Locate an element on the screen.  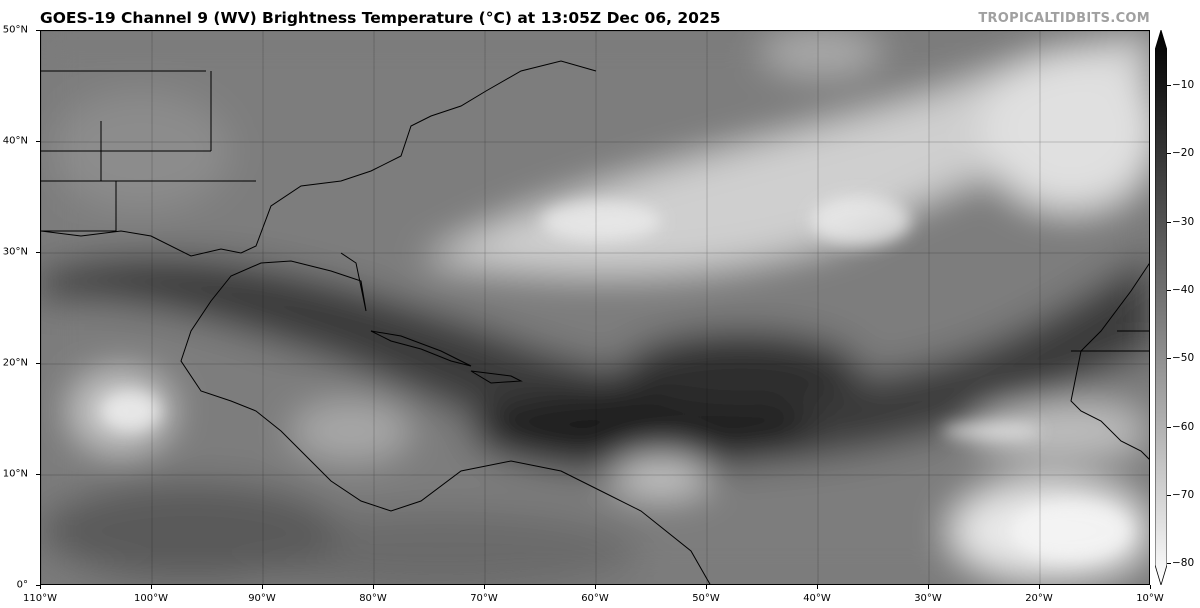
lat-tick-label: 0° is located at coordinates (22, 585).